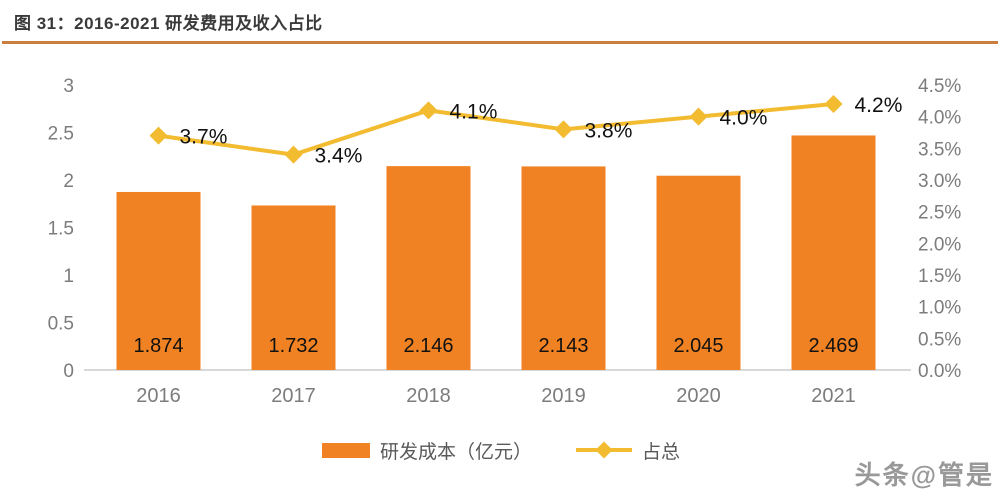 The height and width of the screenshot is (496, 1002). Describe the element at coordinates (501, 23) in the screenshot. I see `figure-header: 图 31：2016-2021 研发费用及收入占比` at that location.